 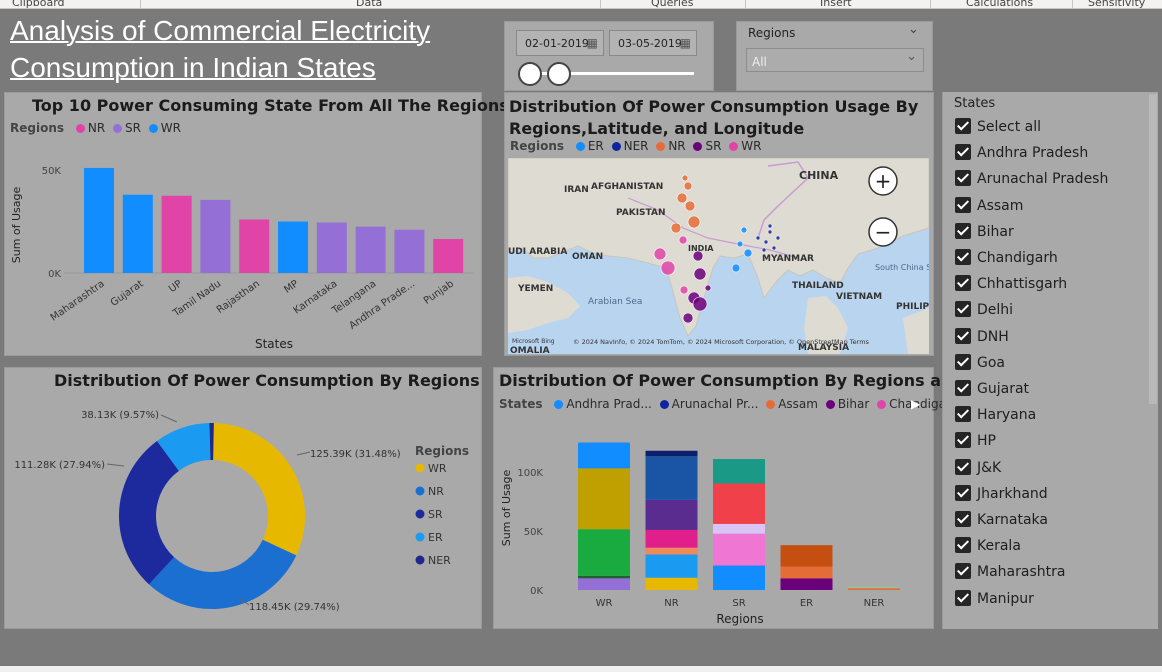 I want to click on end-date-input: 03-05-2019 ▦, so click(x=653, y=43).